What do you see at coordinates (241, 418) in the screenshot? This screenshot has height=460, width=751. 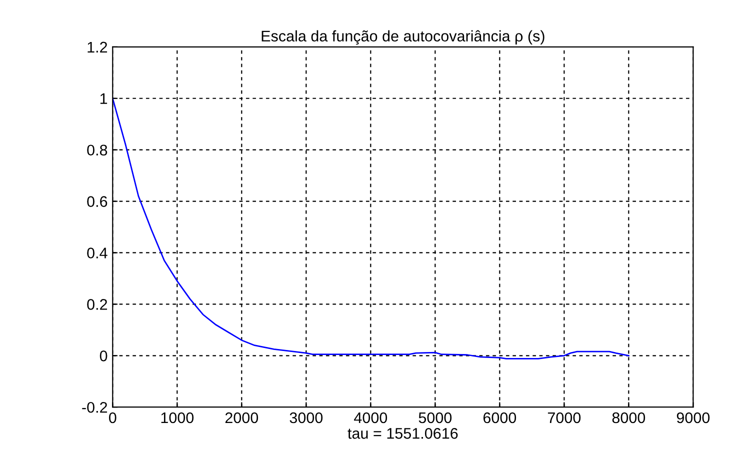 I see `x-tick-label: 2000` at bounding box center [241, 418].